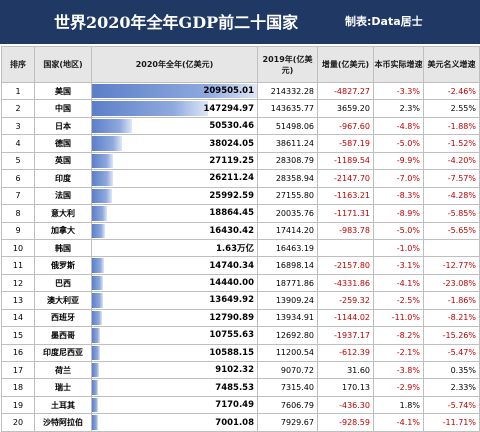  Describe the element at coordinates (398, 126) in the screenshot. I see `cell-local-growth: -4.8%` at that location.